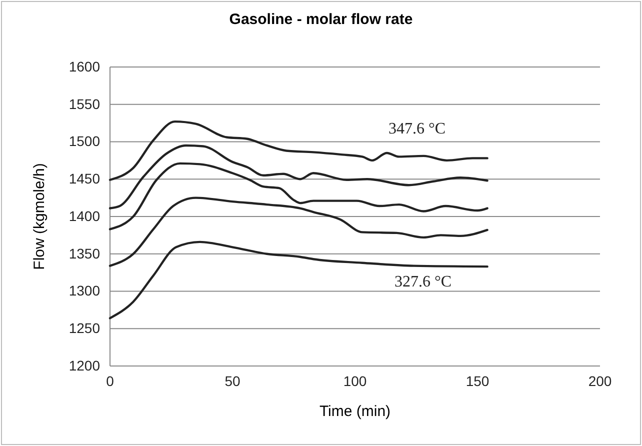 This screenshot has height=446, width=642. What do you see at coordinates (478, 380) in the screenshot?
I see `x-tick-label: 150` at bounding box center [478, 380].